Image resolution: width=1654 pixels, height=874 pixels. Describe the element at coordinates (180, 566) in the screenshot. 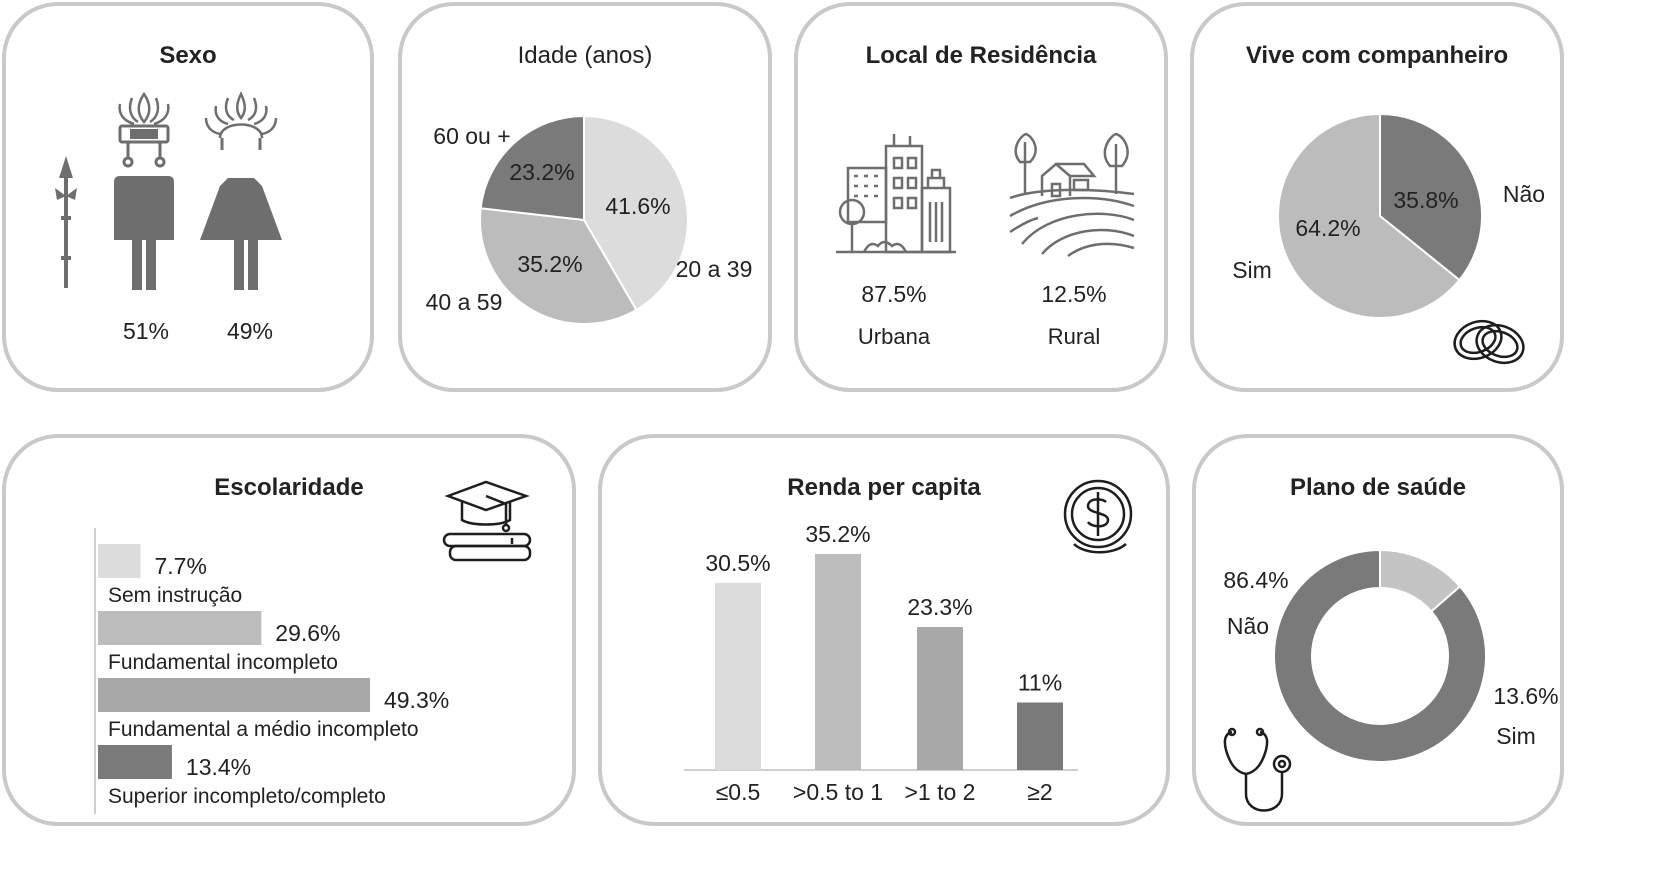

I see `bar-value-label: 7.7%` at that location.